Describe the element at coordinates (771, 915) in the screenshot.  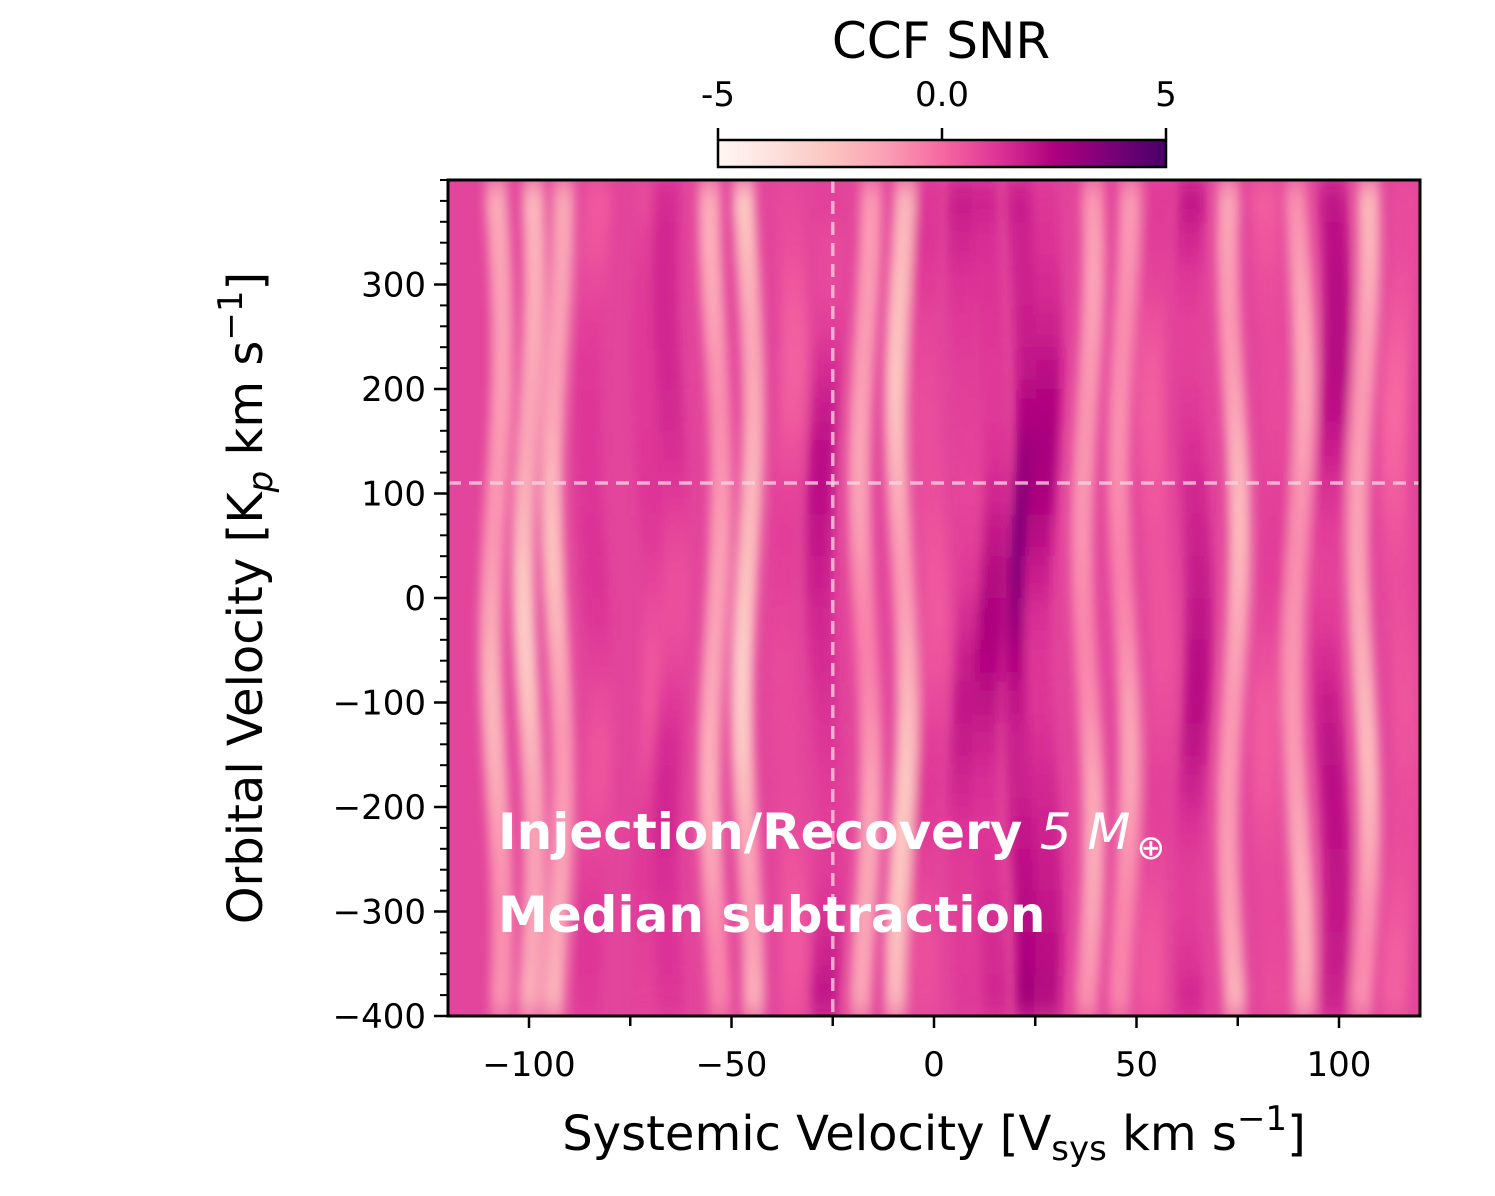
I see `annotation-median-subtraction: Median subtraction` at that location.